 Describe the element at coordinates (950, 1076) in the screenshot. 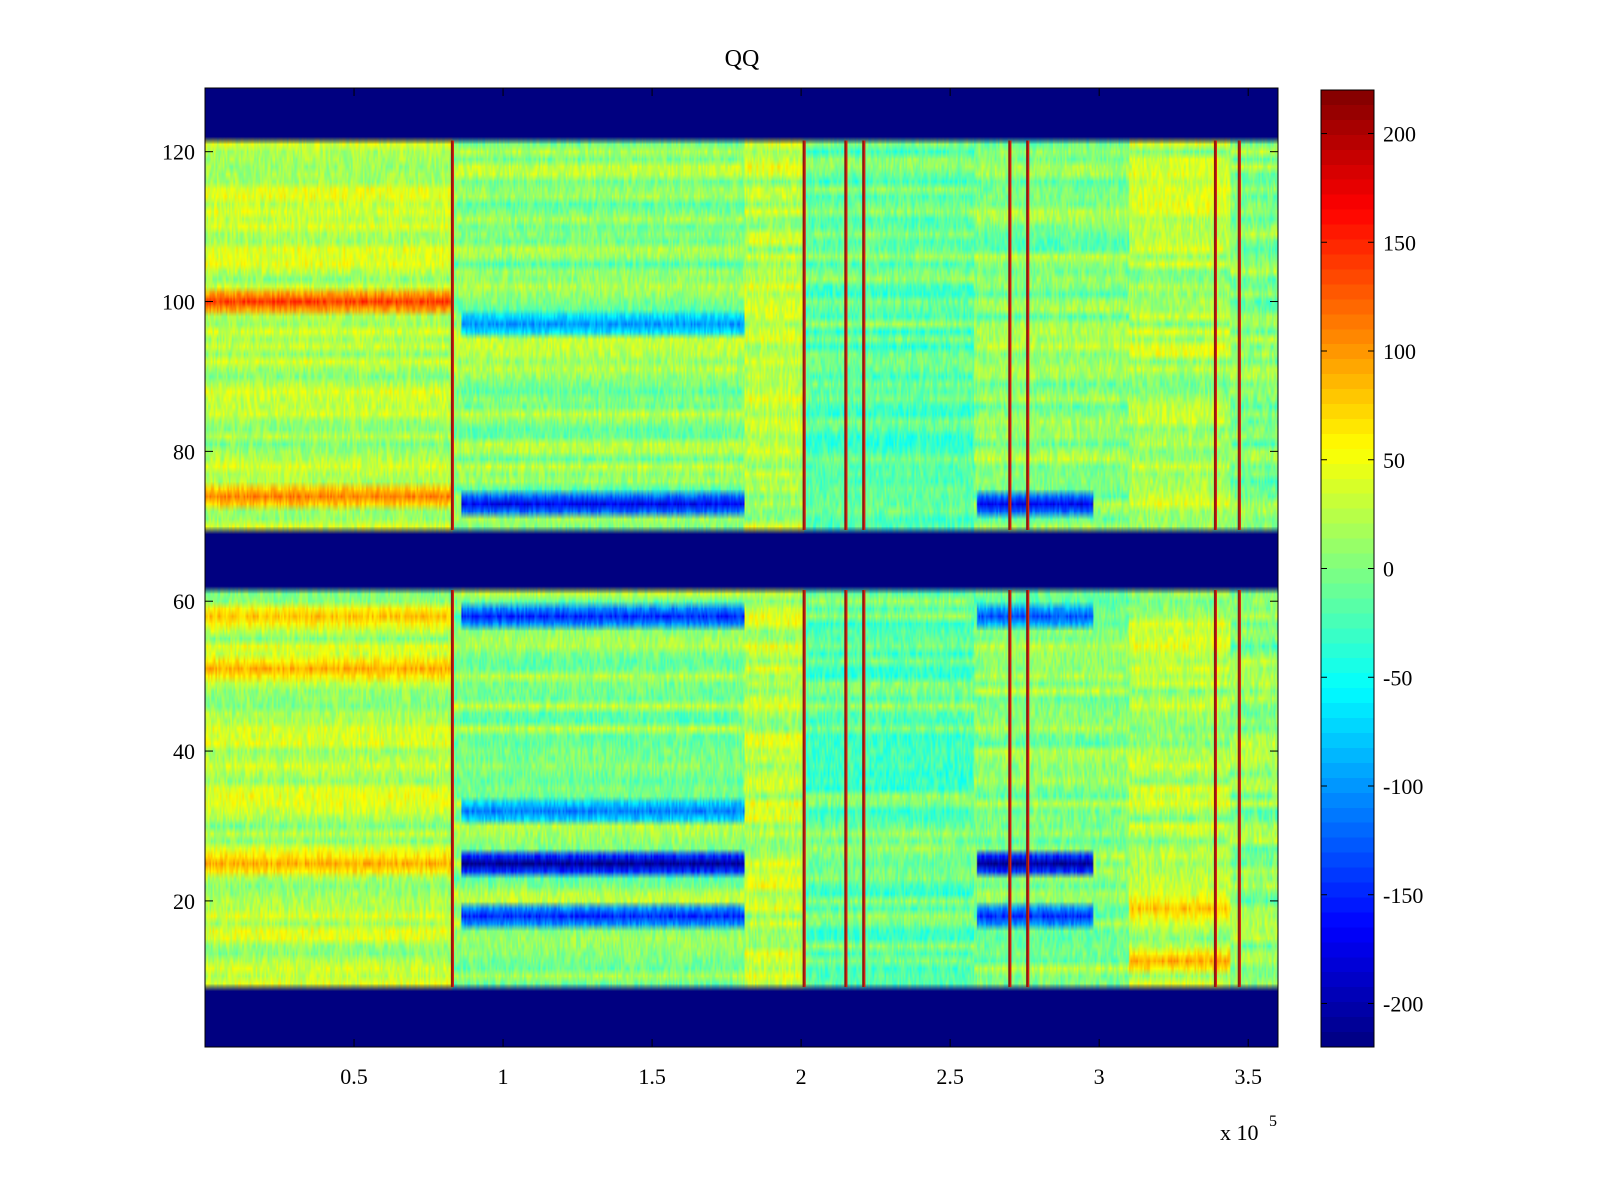

I see `x-tick-label-4: 2.5` at that location.